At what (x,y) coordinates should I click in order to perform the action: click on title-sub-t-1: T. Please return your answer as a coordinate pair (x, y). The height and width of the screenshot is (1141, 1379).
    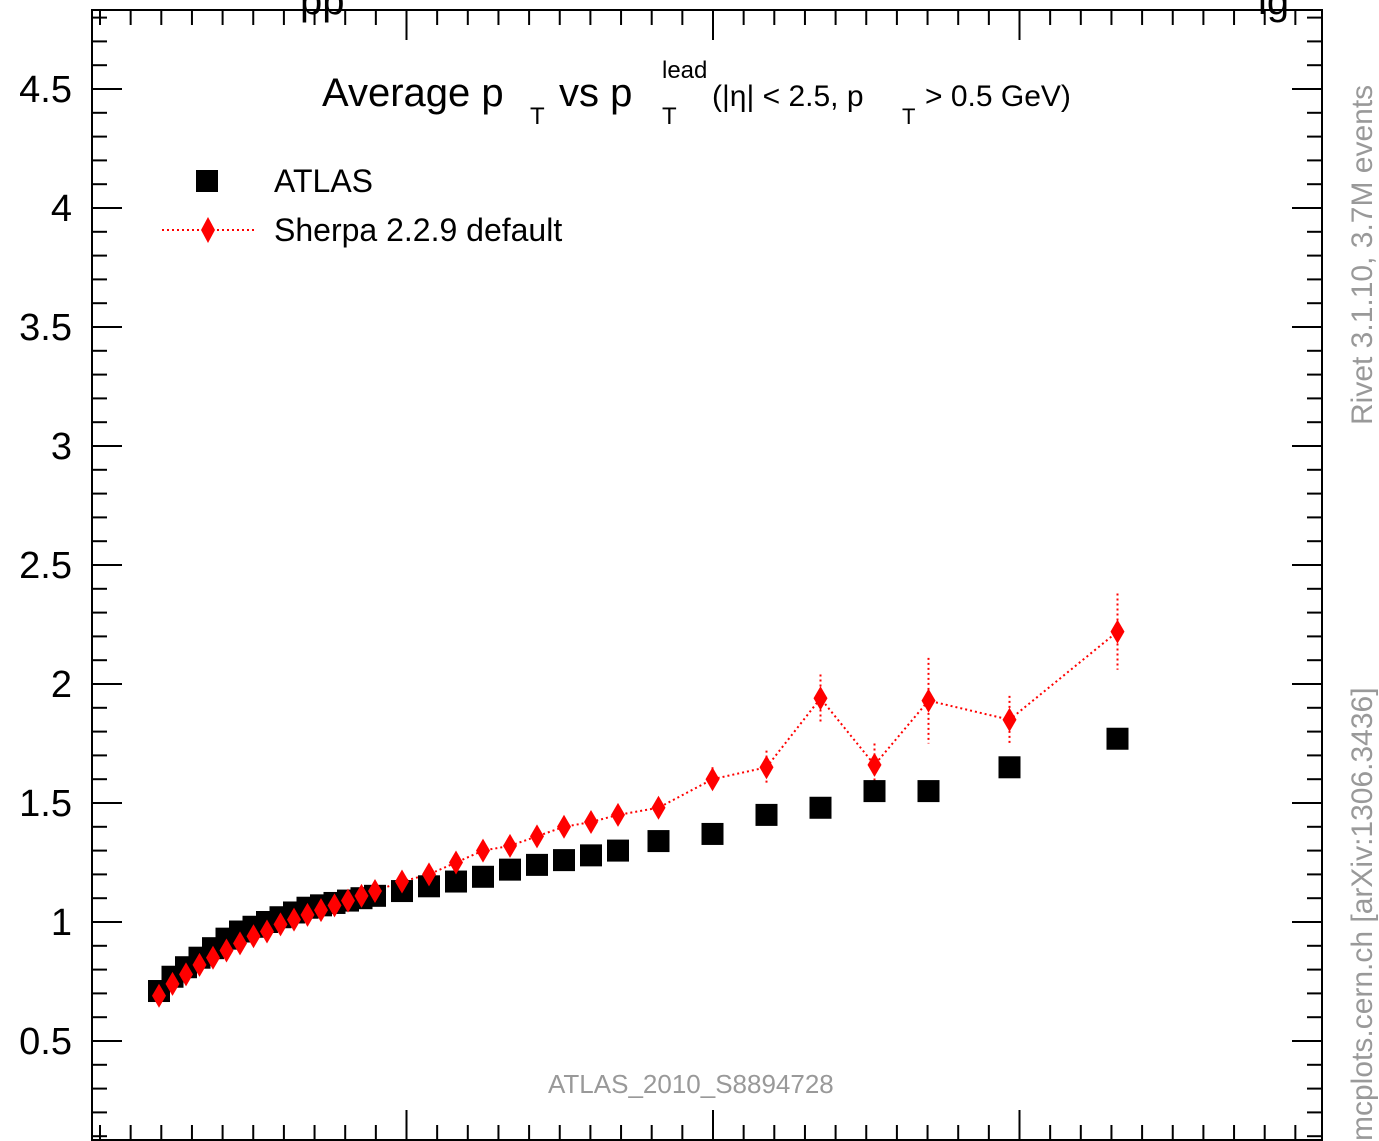
    Looking at the image, I should click on (537, 116).